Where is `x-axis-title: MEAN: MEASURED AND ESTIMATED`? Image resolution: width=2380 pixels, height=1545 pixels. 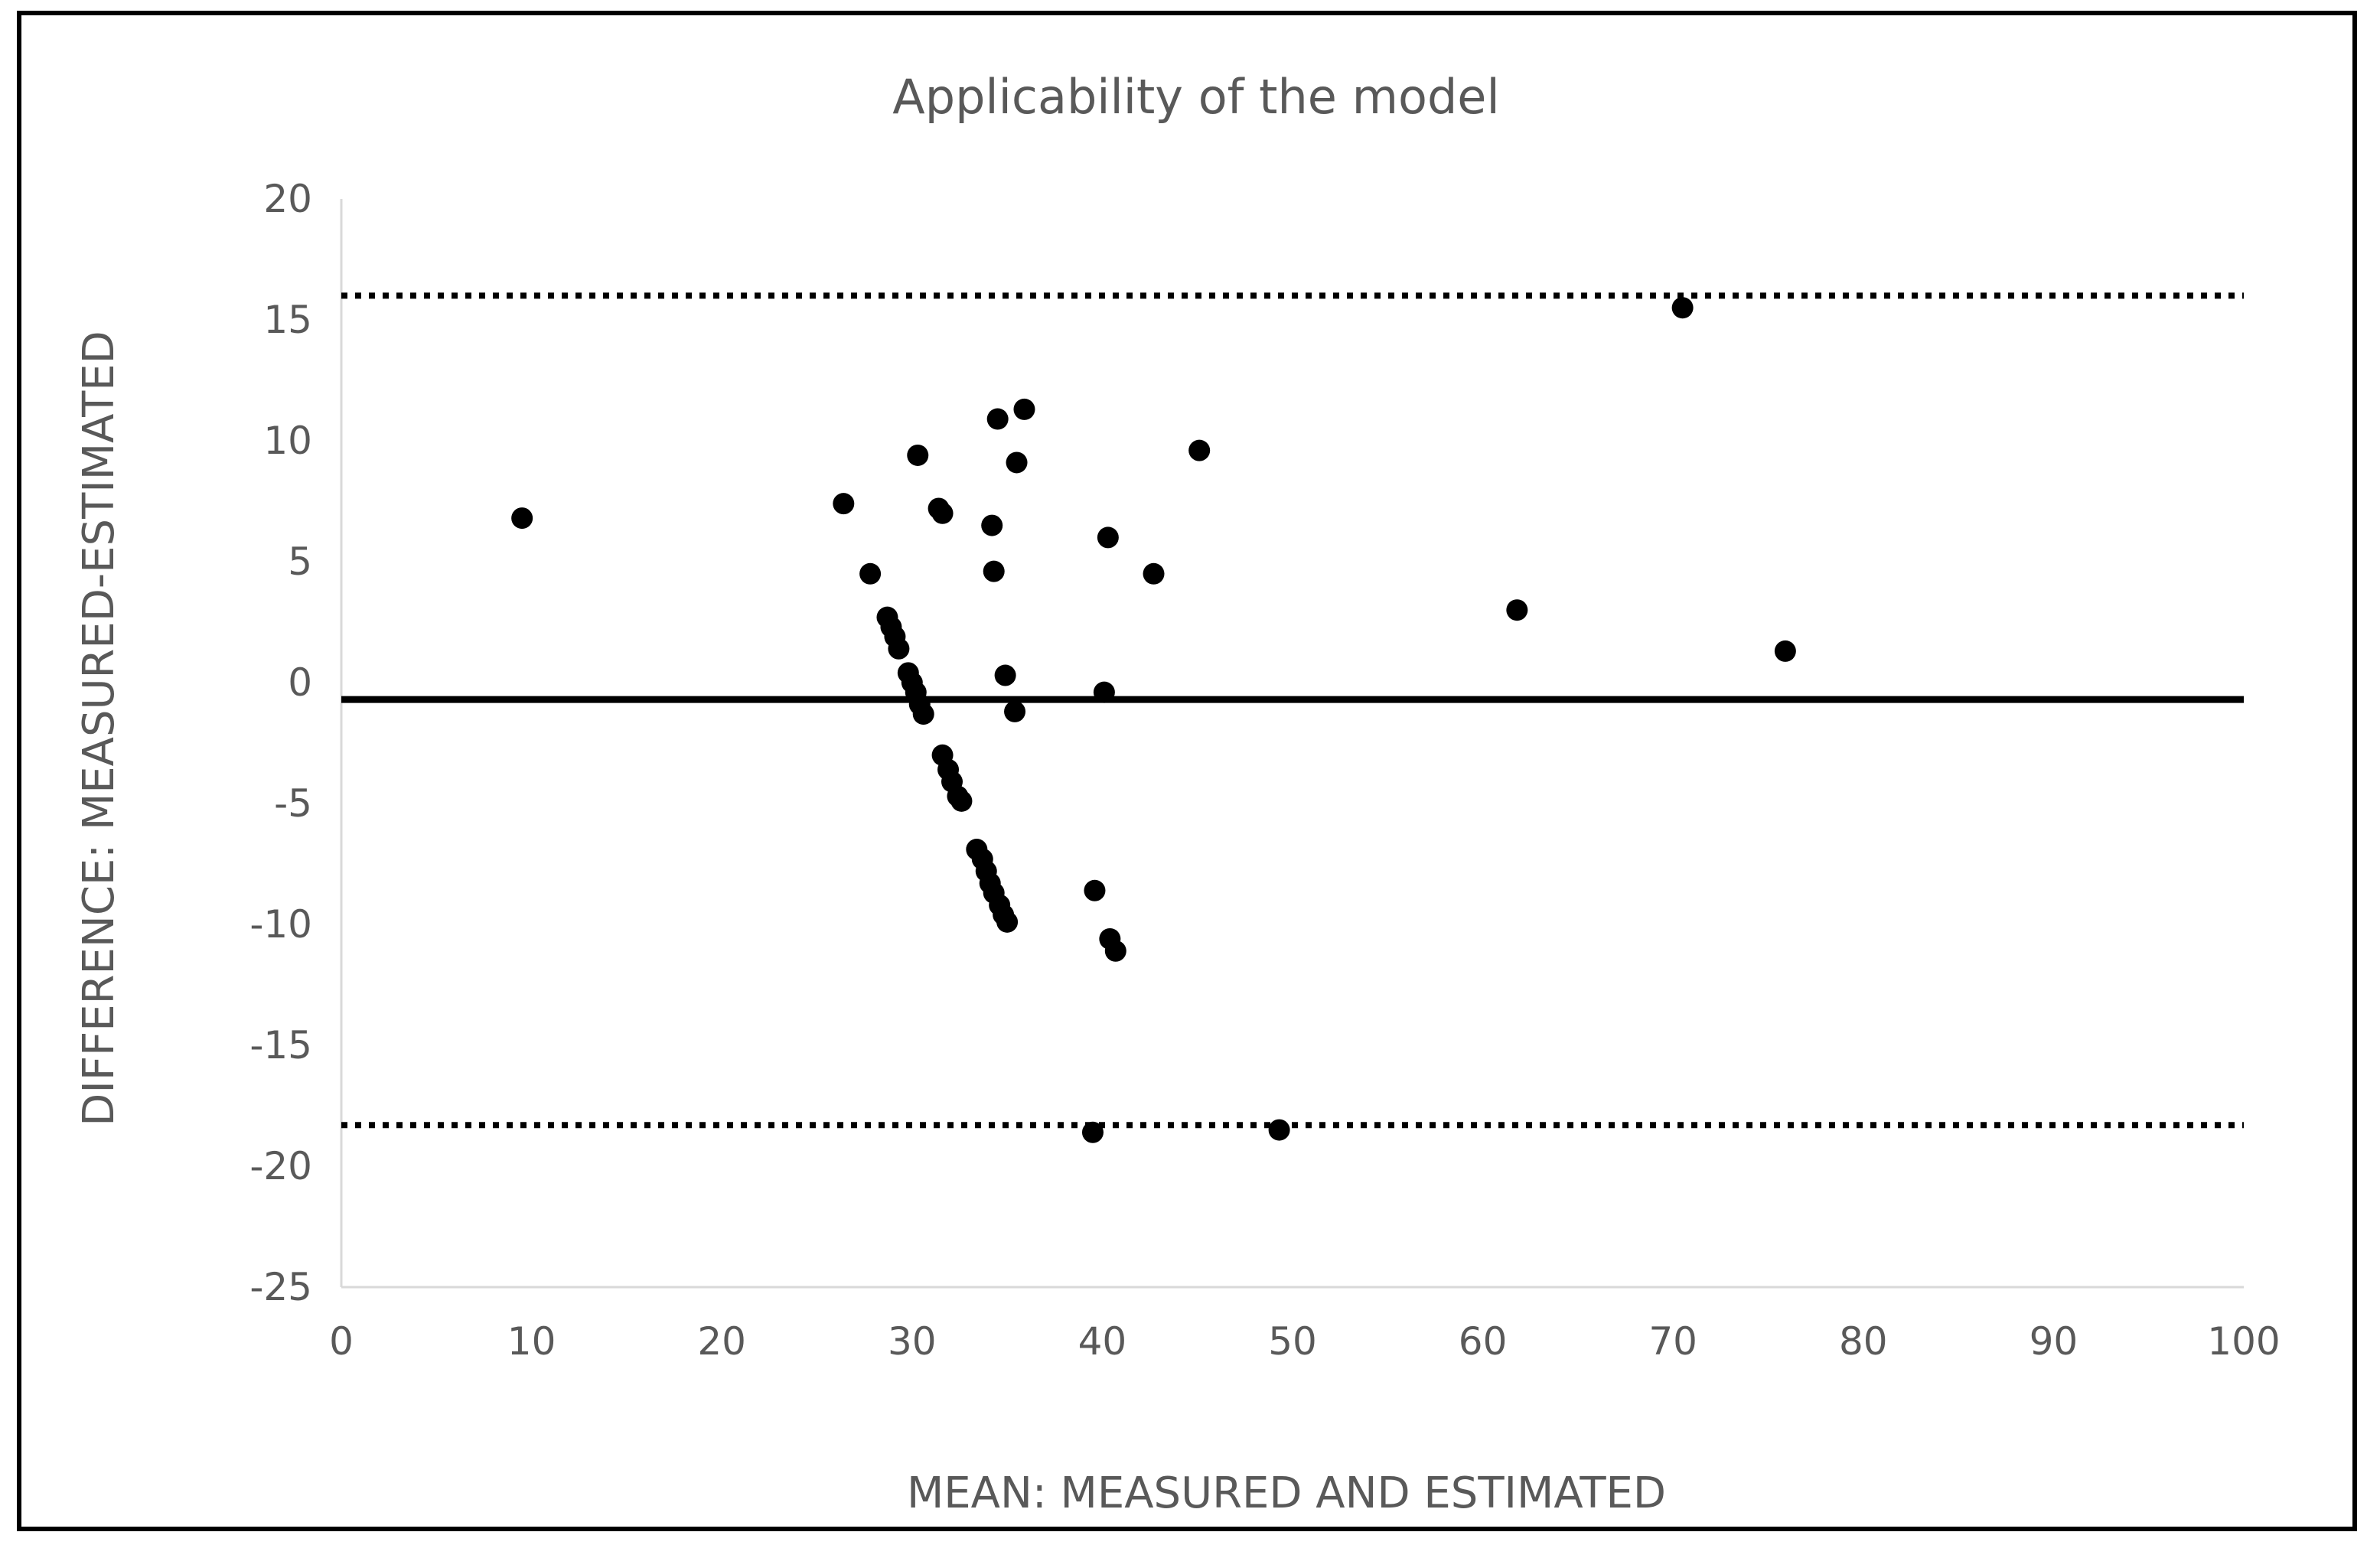 x-axis-title: MEAN: MEASURED AND ESTIMATED is located at coordinates (1286, 1493).